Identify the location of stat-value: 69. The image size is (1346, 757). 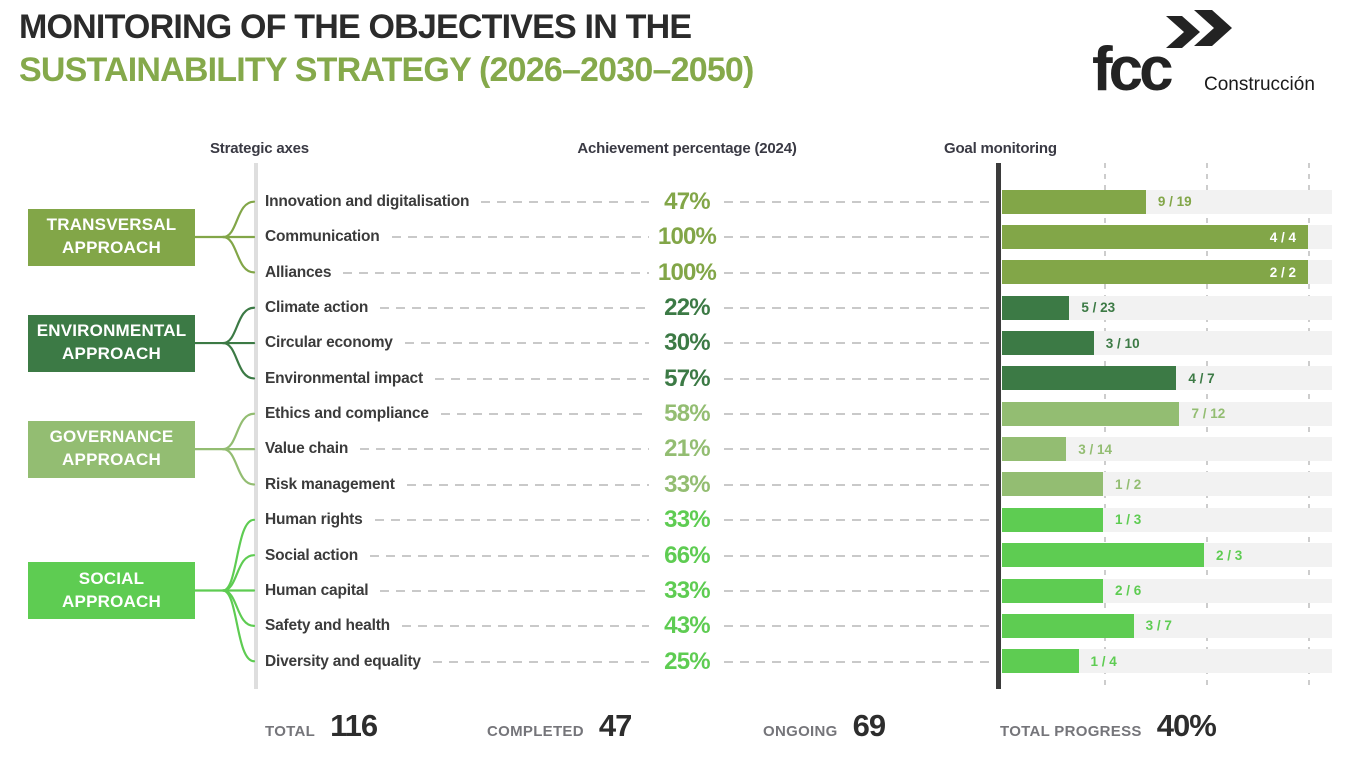
(869, 725).